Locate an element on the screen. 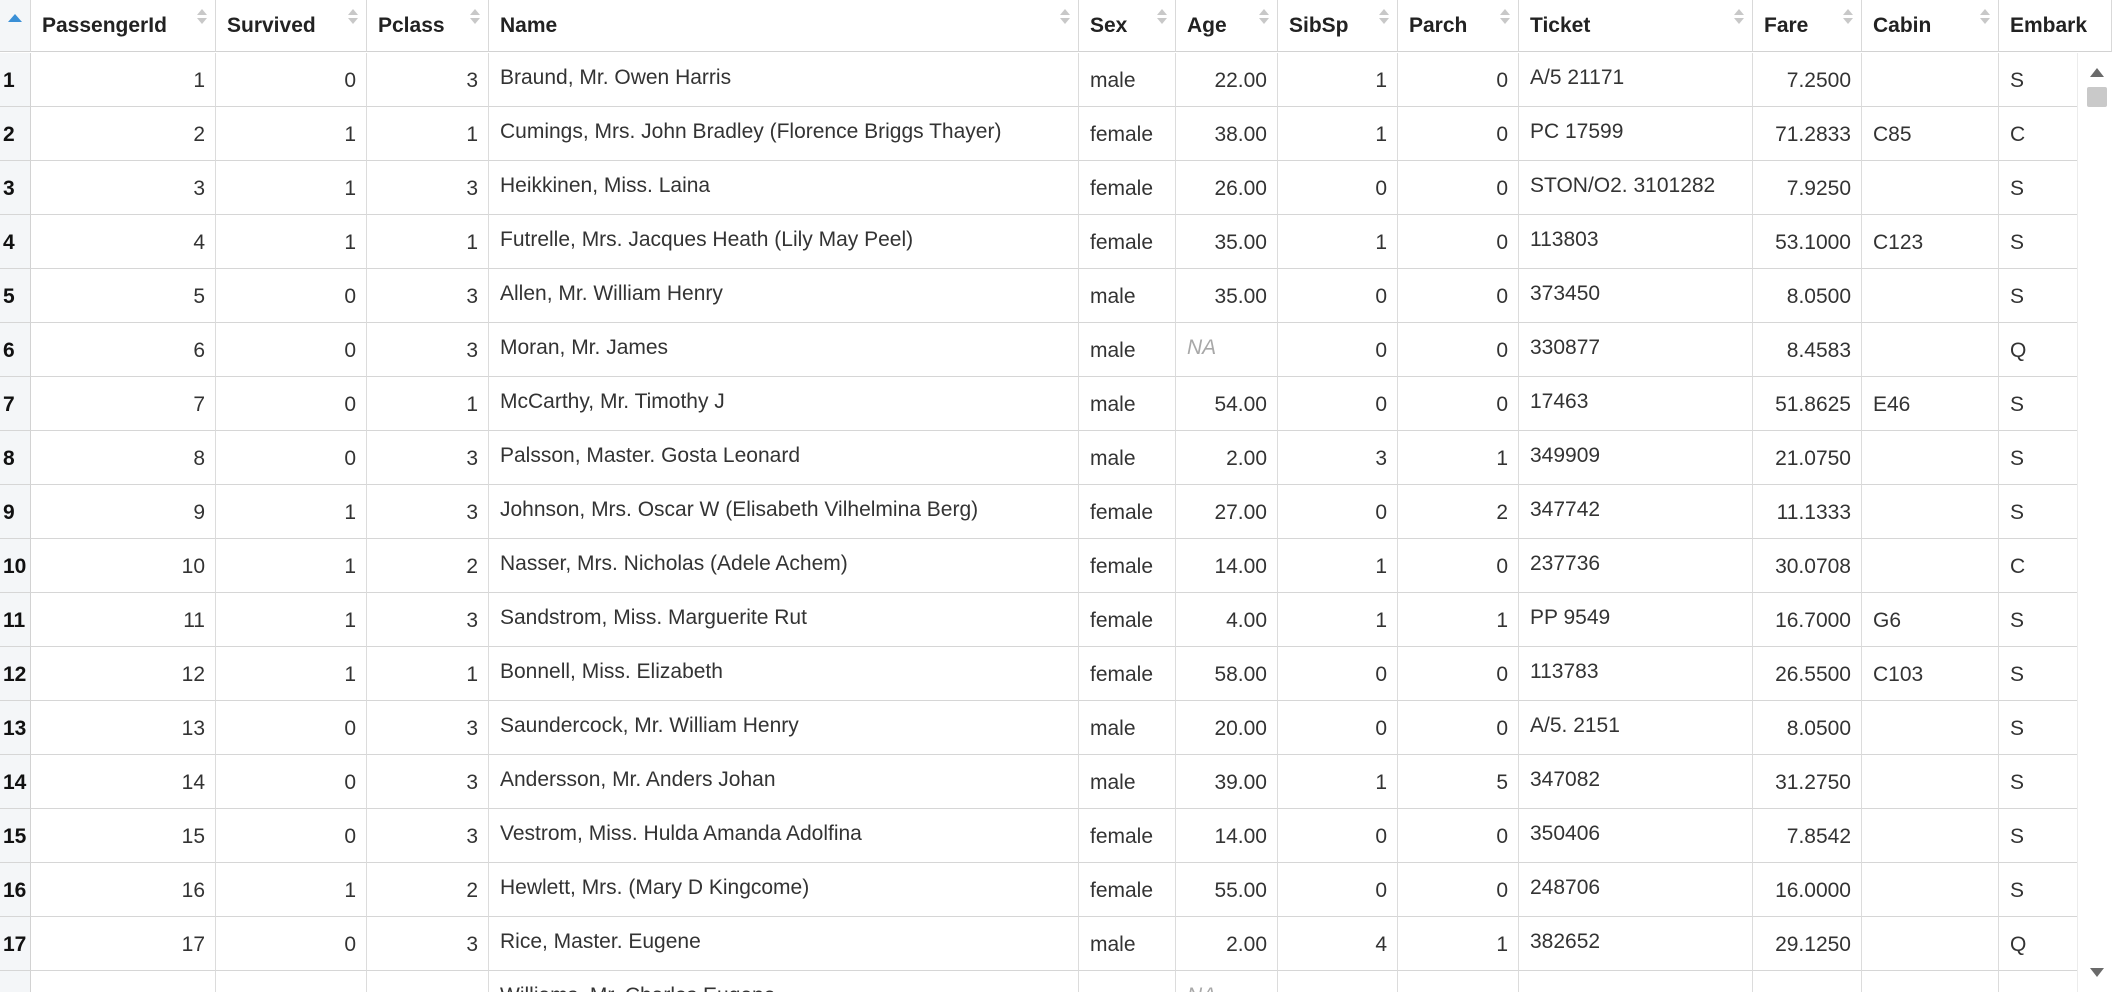 This screenshot has width=2112, height=992. column-header-sex: Sex is located at coordinates (1127, 26).